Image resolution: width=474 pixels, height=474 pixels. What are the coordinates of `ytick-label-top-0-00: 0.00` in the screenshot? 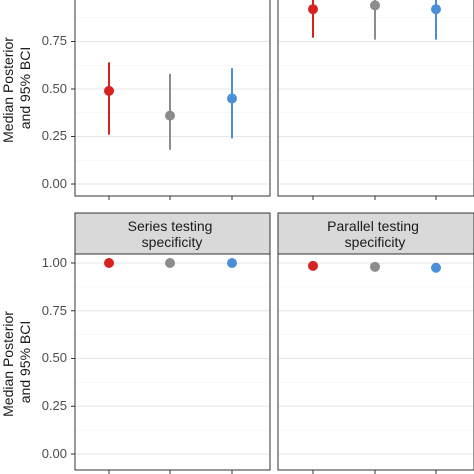 It's located at (54, 183).